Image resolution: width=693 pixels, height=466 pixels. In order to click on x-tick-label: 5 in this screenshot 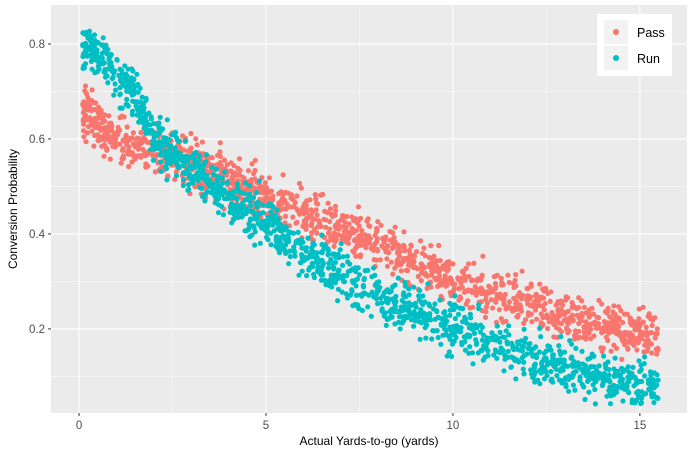, I will do `click(266, 426)`.